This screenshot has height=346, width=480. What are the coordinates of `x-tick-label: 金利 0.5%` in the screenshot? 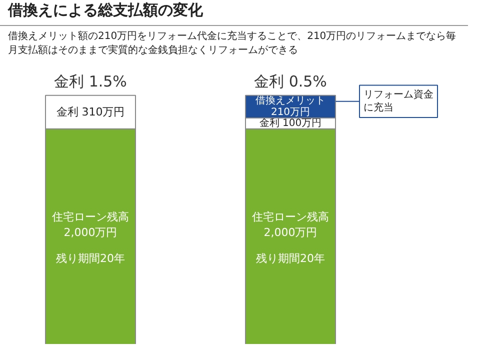 It's located at (290, 81).